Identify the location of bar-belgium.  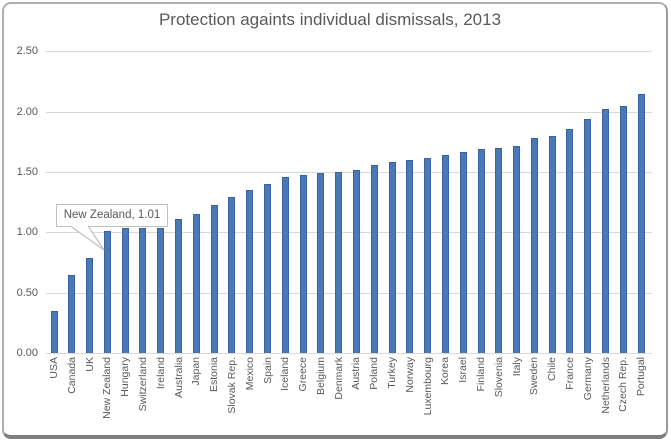
(321, 263).